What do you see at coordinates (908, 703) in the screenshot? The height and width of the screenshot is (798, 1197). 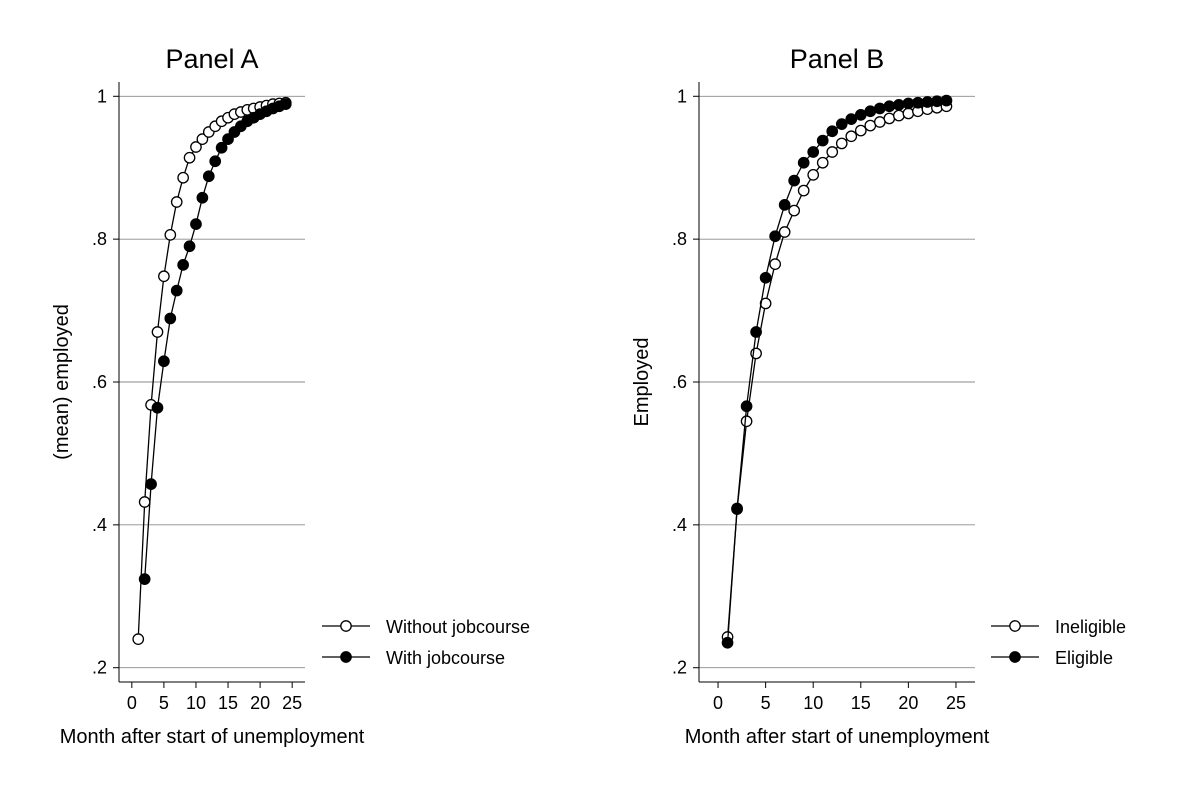 I see `panel-b-x-tick-label: 20` at bounding box center [908, 703].